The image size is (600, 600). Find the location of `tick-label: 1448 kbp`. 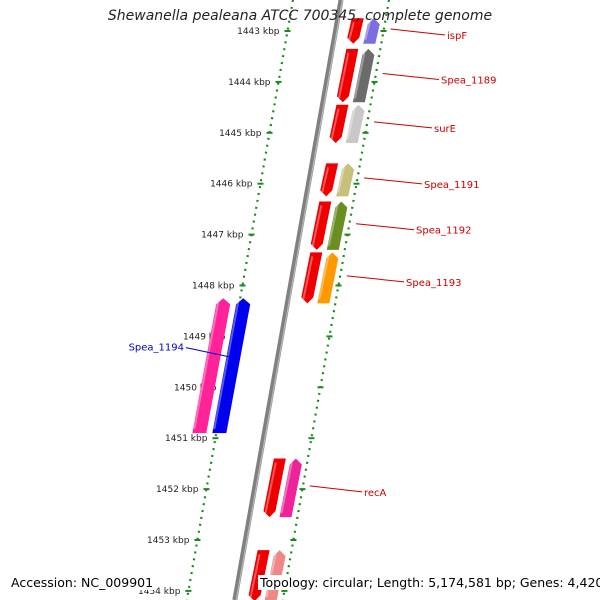

tick-label: 1448 kbp is located at coordinates (213, 287).